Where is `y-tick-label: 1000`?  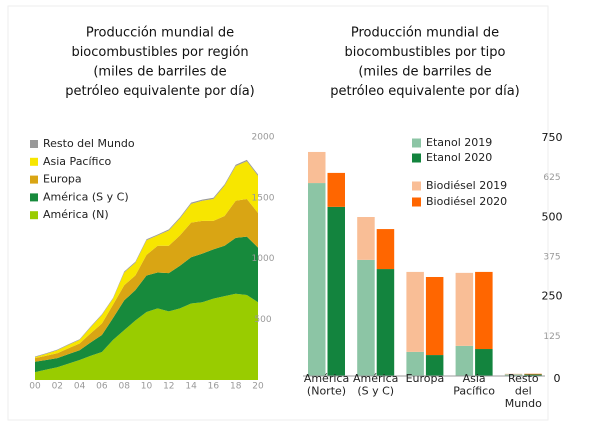 y-tick-label: 1000 is located at coordinates (263, 259).